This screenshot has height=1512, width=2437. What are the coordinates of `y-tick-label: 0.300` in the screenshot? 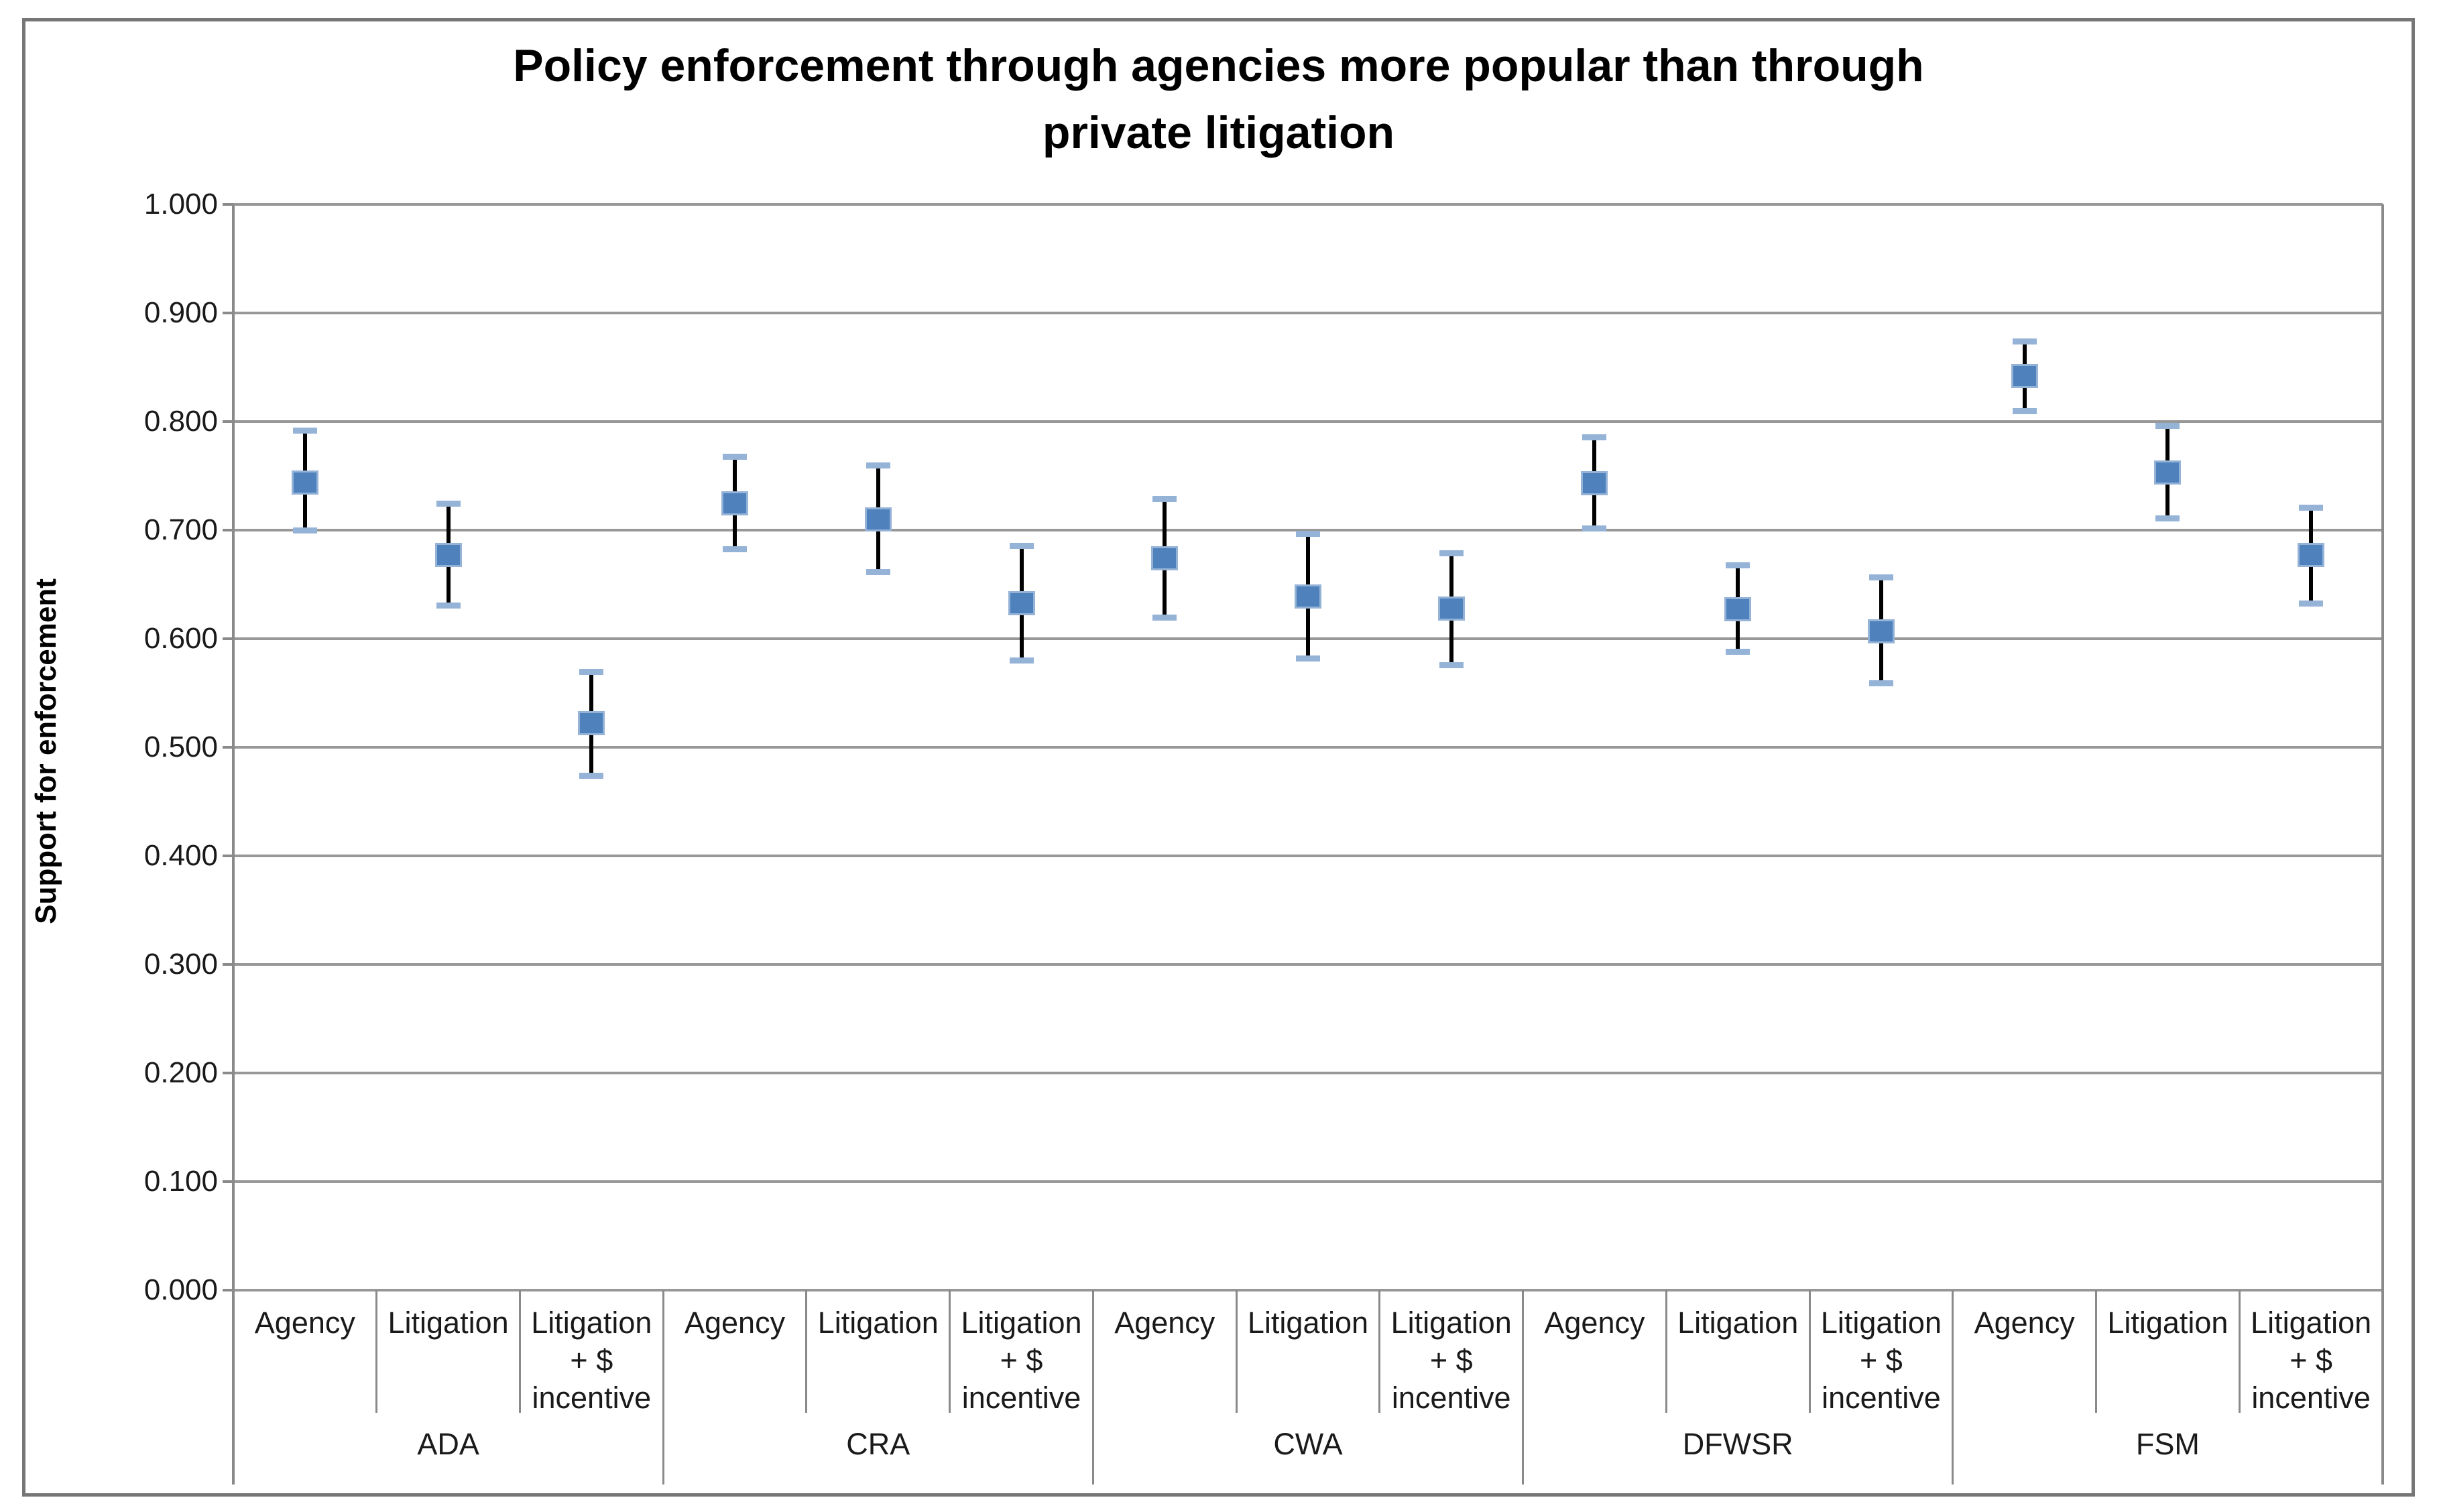 It's located at (181, 964).